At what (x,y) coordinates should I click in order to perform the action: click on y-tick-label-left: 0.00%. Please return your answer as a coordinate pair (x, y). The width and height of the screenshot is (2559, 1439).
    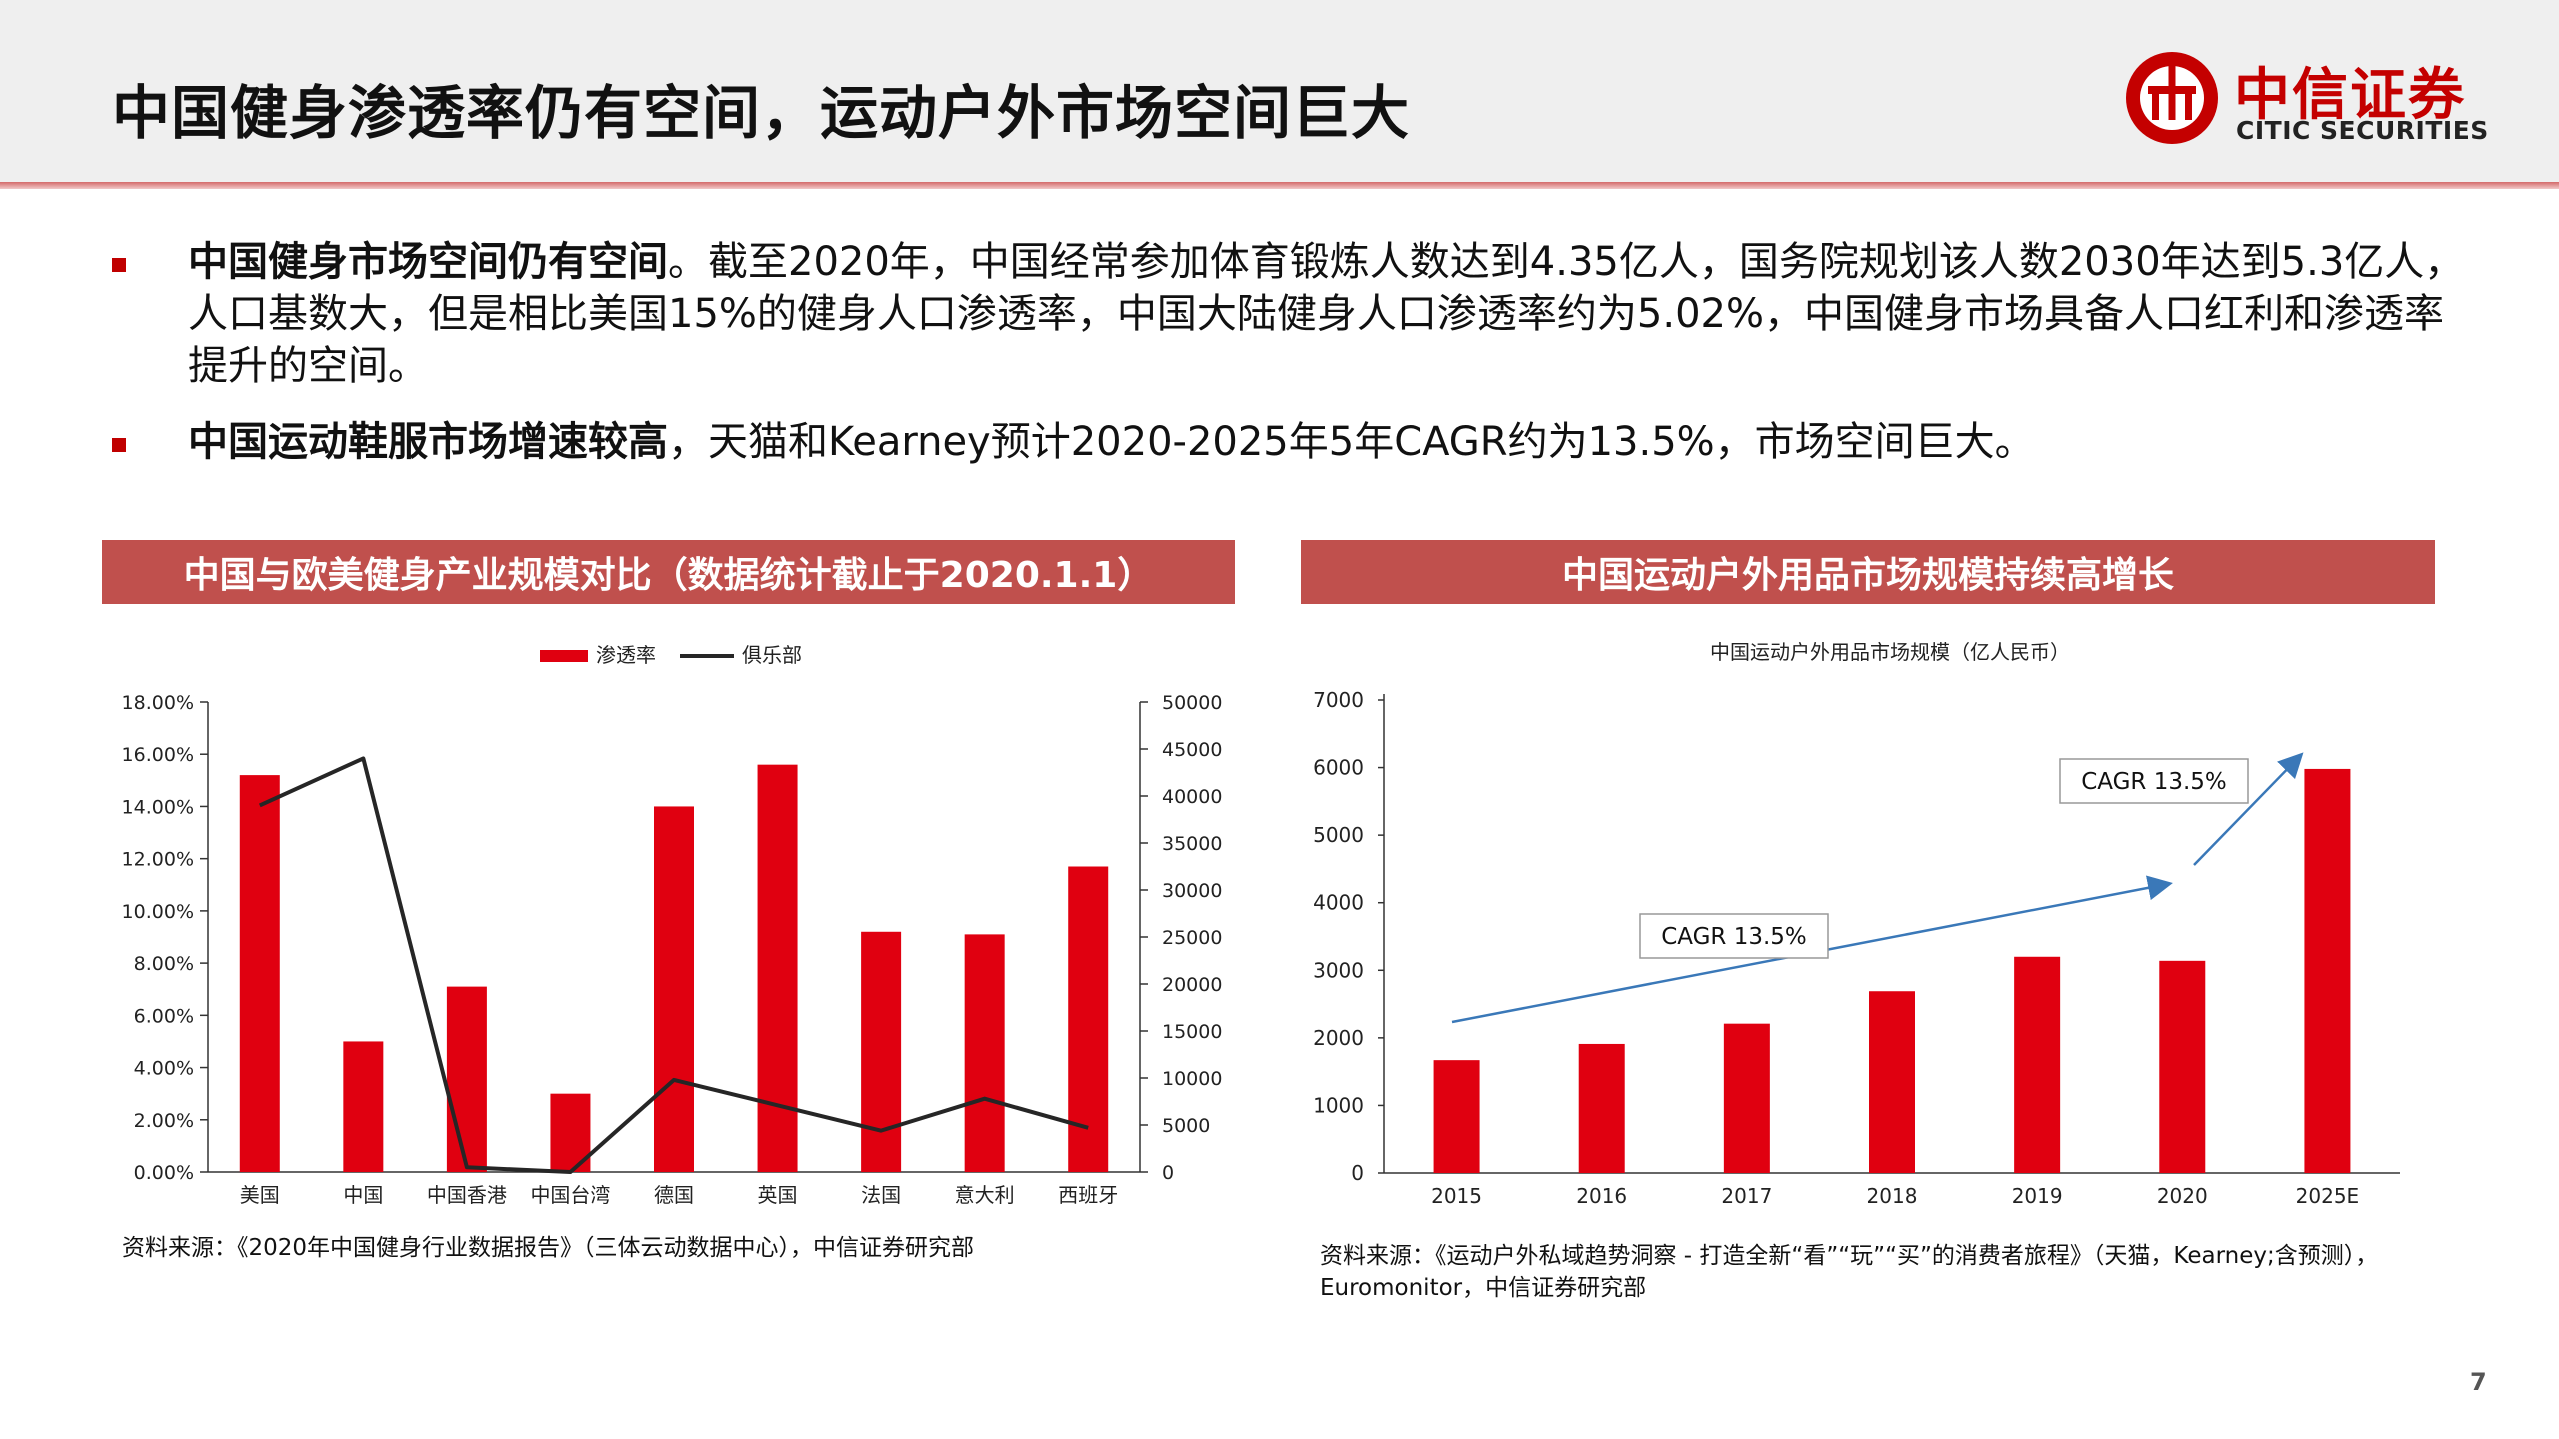
    Looking at the image, I should click on (164, 1173).